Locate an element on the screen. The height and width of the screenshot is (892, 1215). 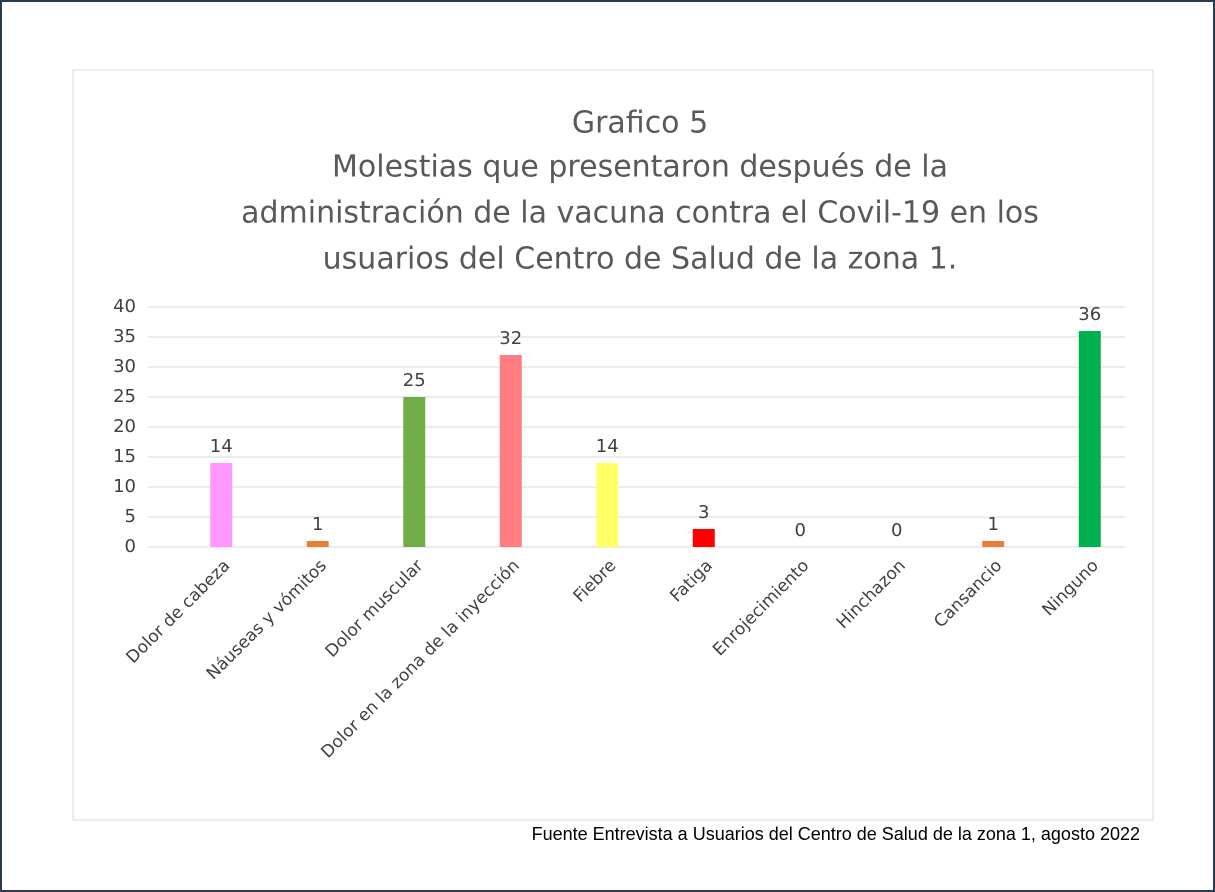
data-label: 25 is located at coordinates (414, 380).